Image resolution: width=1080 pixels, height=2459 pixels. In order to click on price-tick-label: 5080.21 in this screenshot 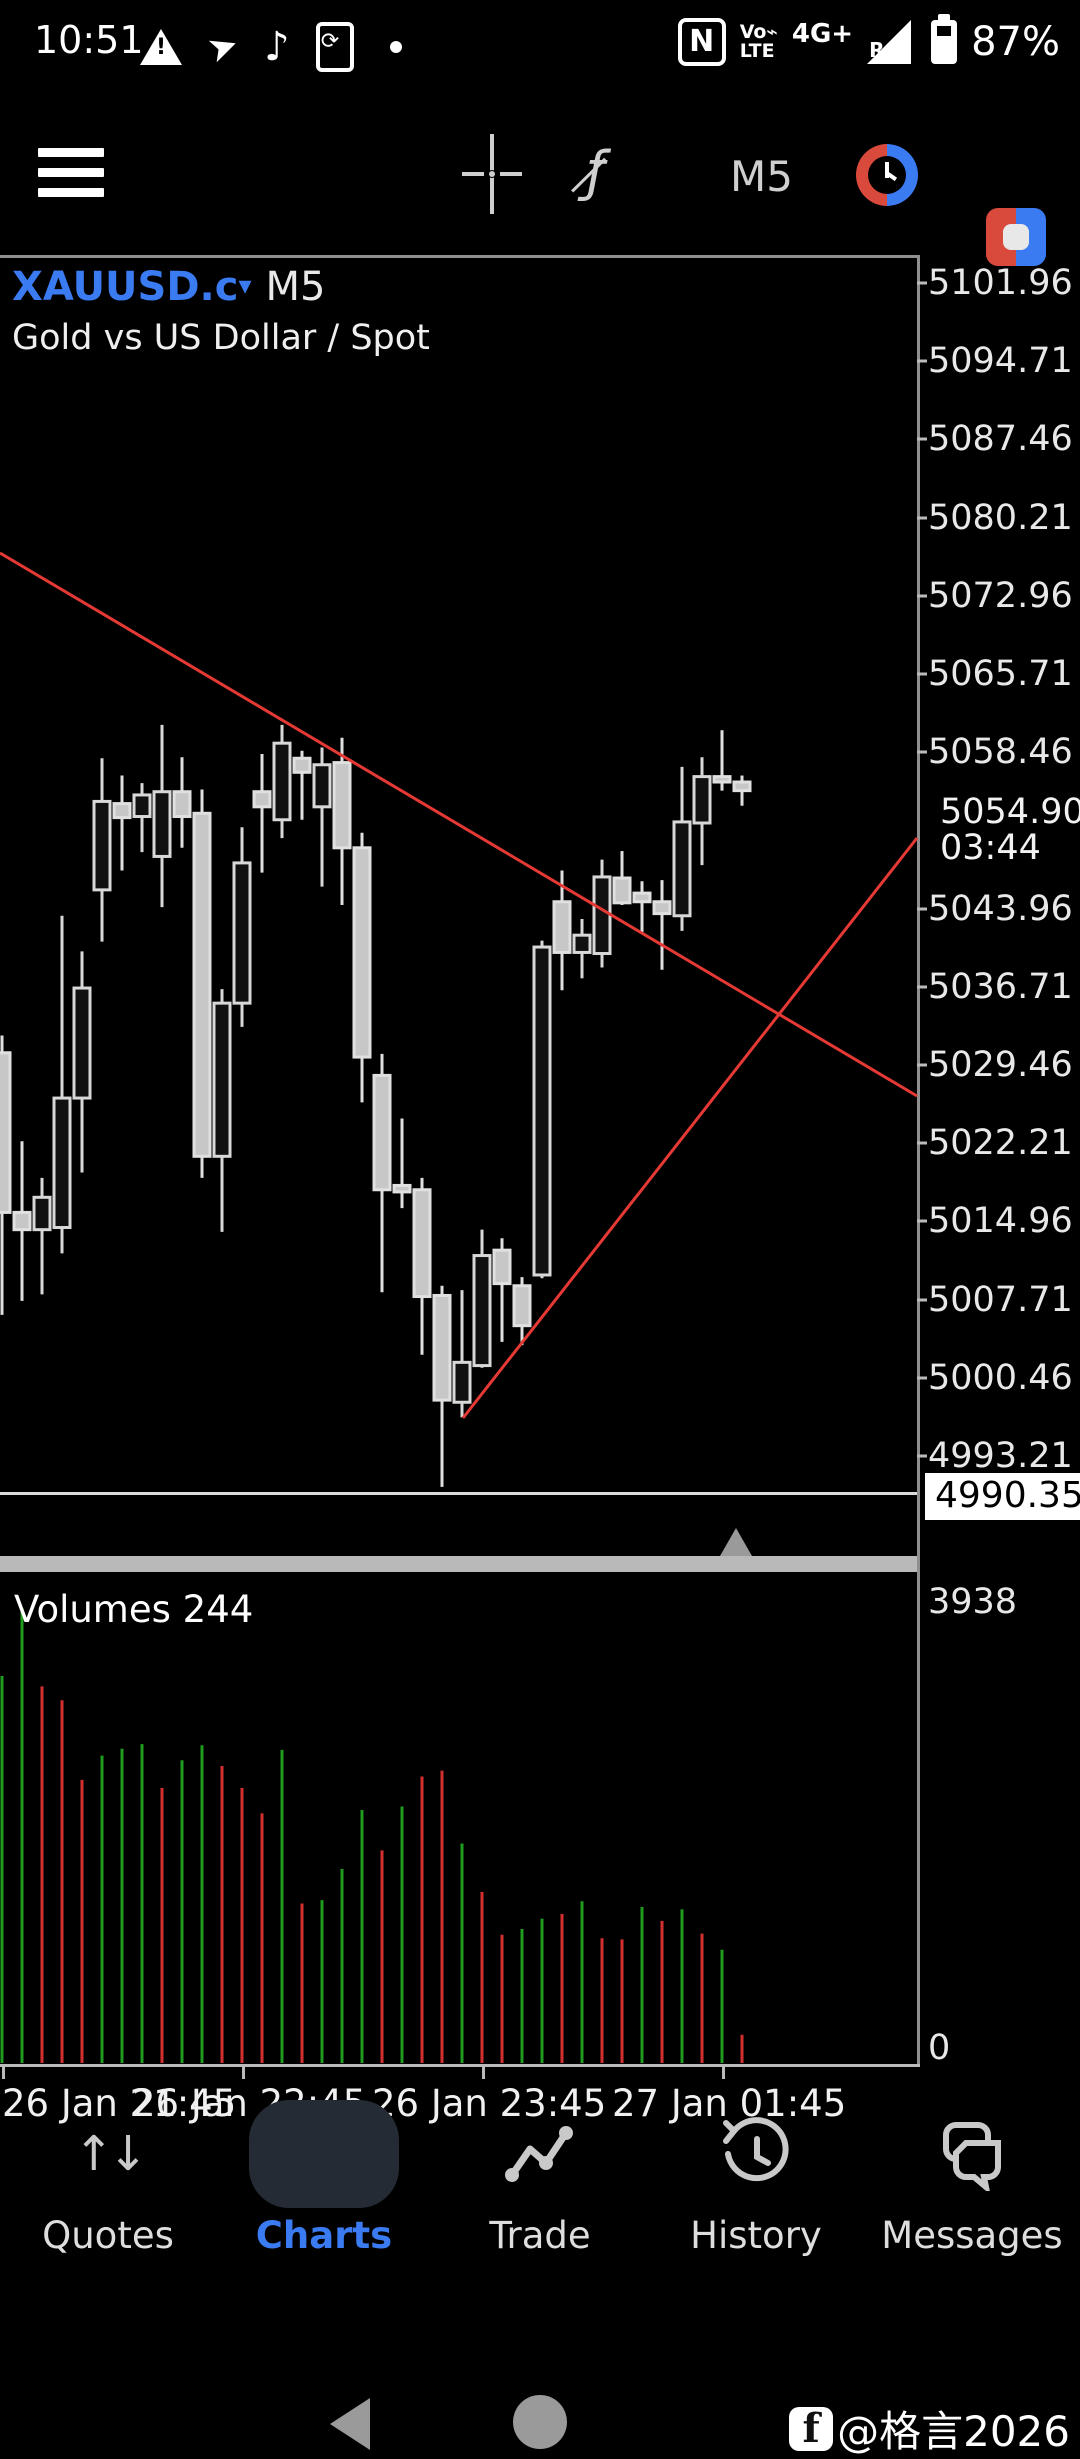, I will do `click(1000, 517)`.